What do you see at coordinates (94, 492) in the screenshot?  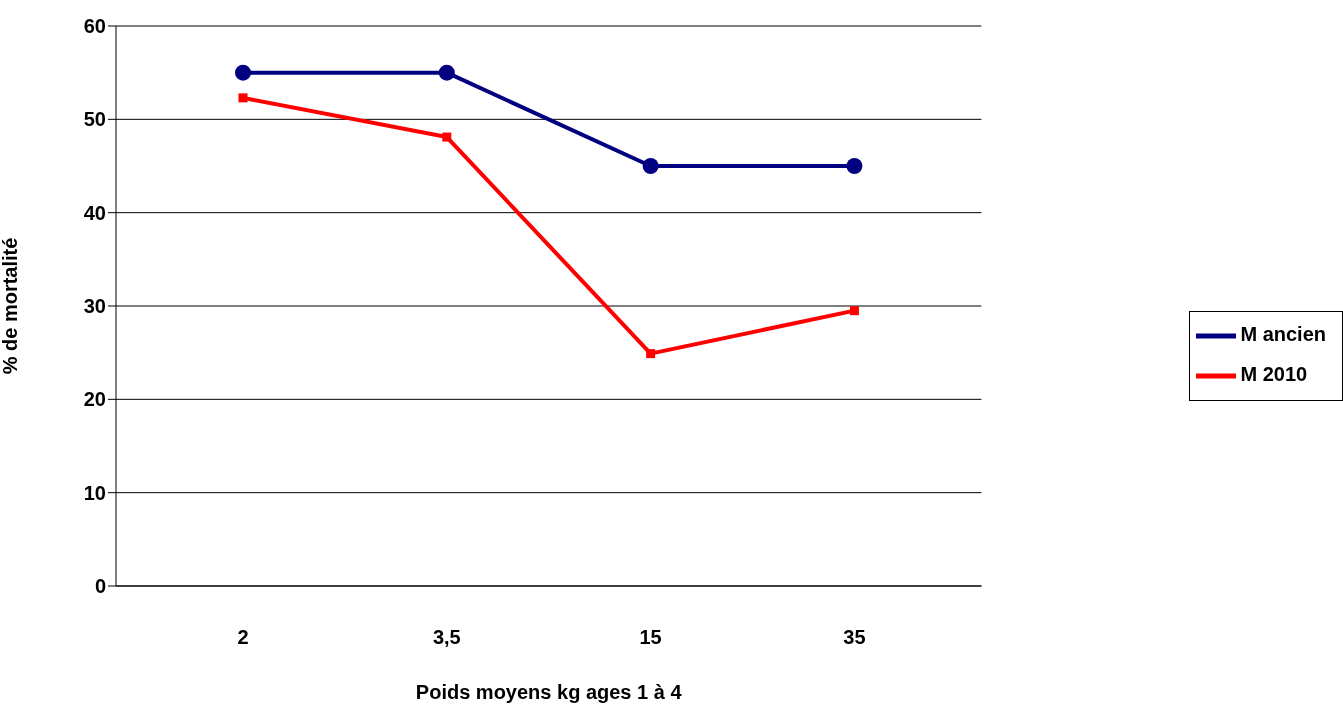 I see `y-tick-label: 10` at bounding box center [94, 492].